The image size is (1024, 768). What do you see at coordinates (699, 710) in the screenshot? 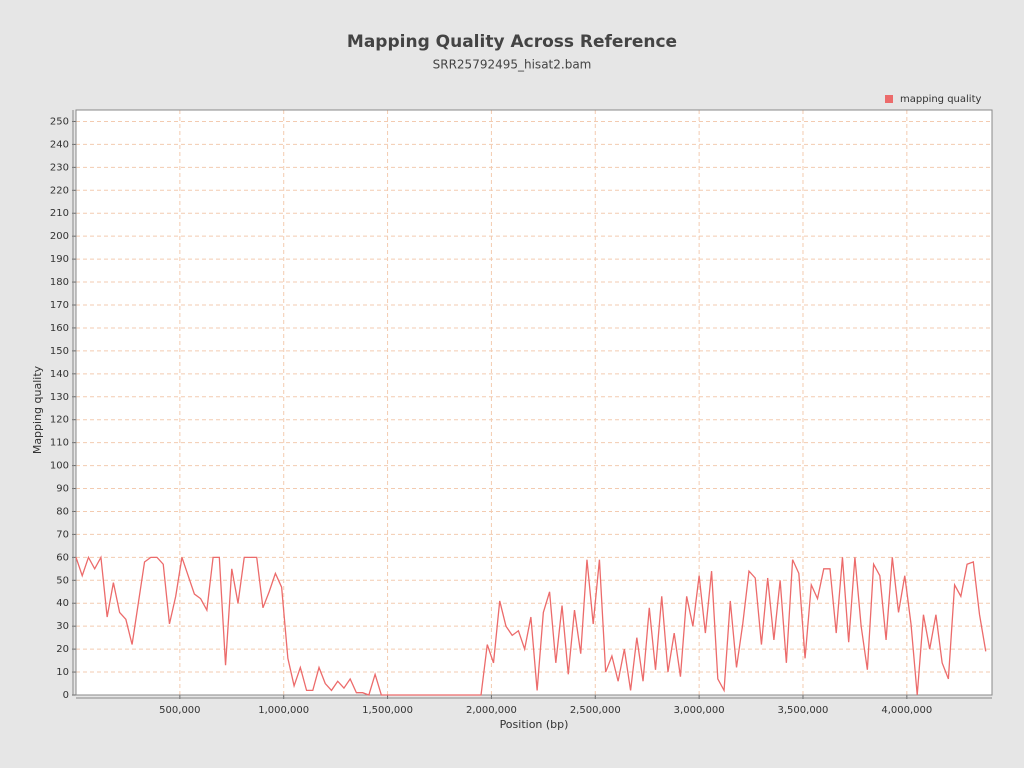
I see `x-tick-label: 3,000,000` at bounding box center [699, 710].